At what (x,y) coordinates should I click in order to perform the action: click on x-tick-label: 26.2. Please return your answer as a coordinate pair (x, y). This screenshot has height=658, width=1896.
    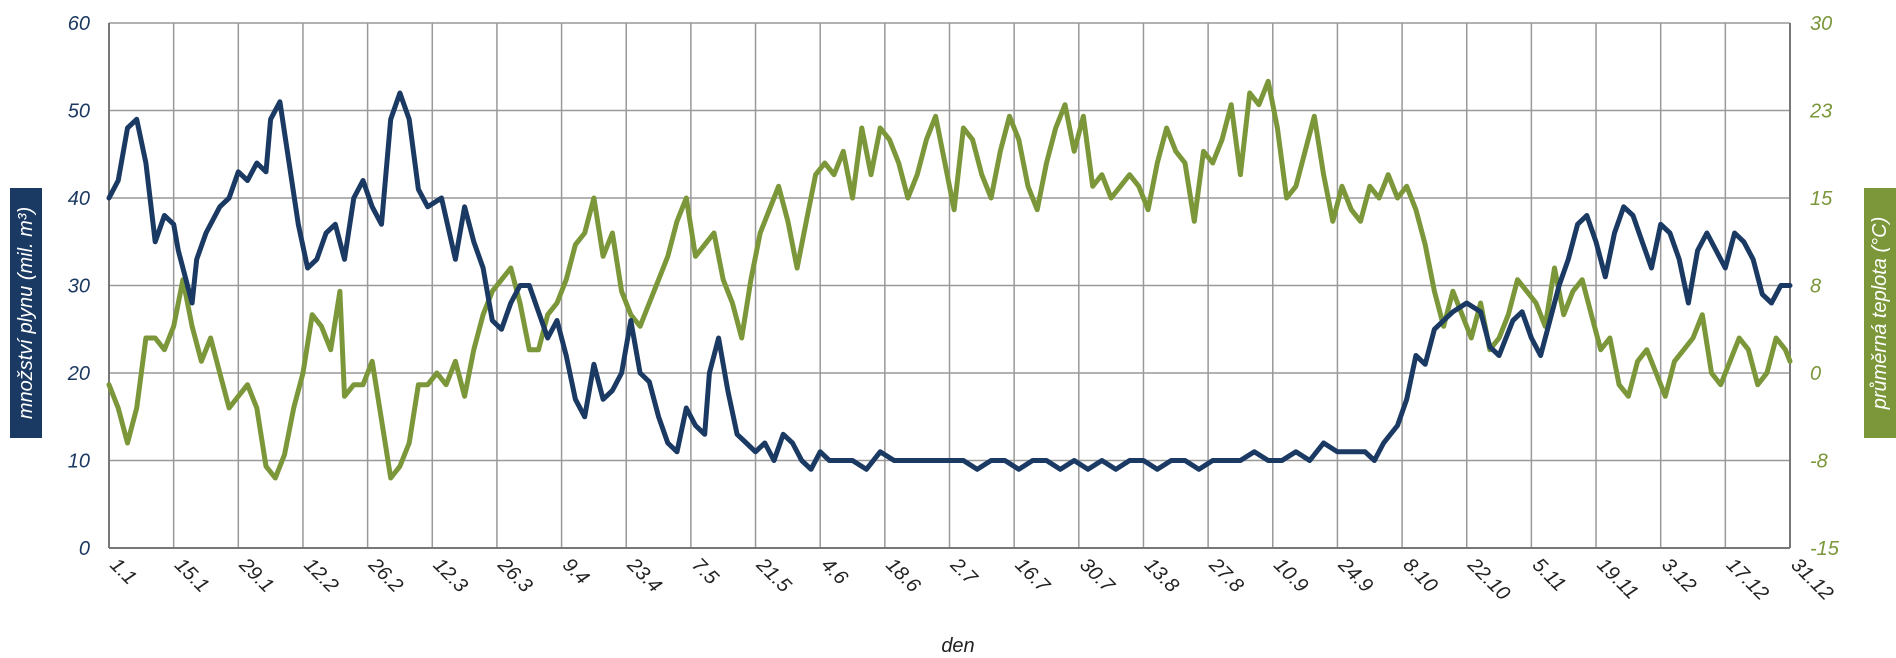
    Looking at the image, I should click on (385, 575).